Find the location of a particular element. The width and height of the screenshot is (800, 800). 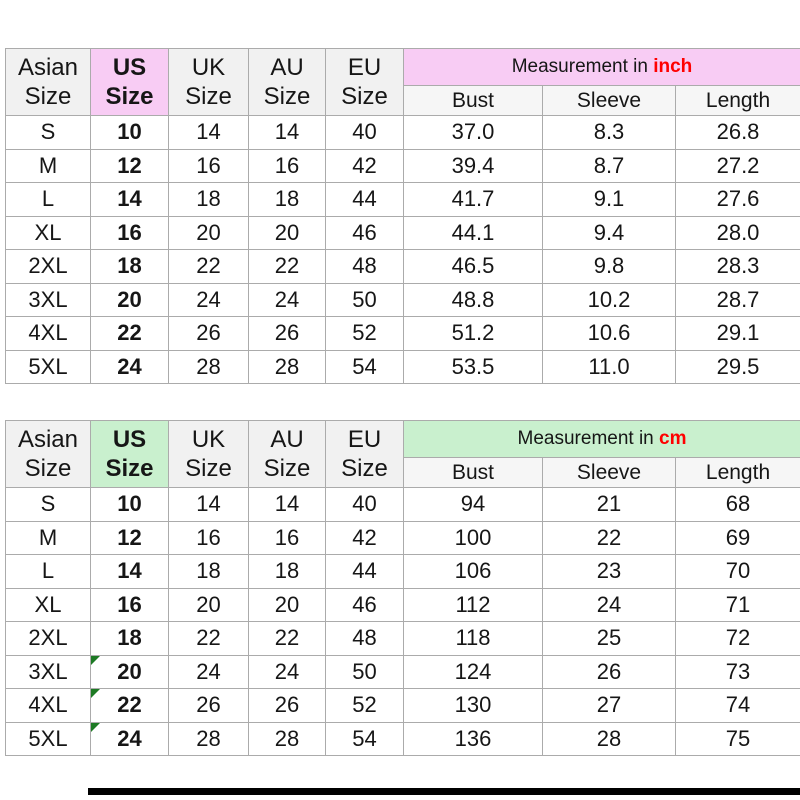

uk-size-cell: 14 is located at coordinates (208, 132).